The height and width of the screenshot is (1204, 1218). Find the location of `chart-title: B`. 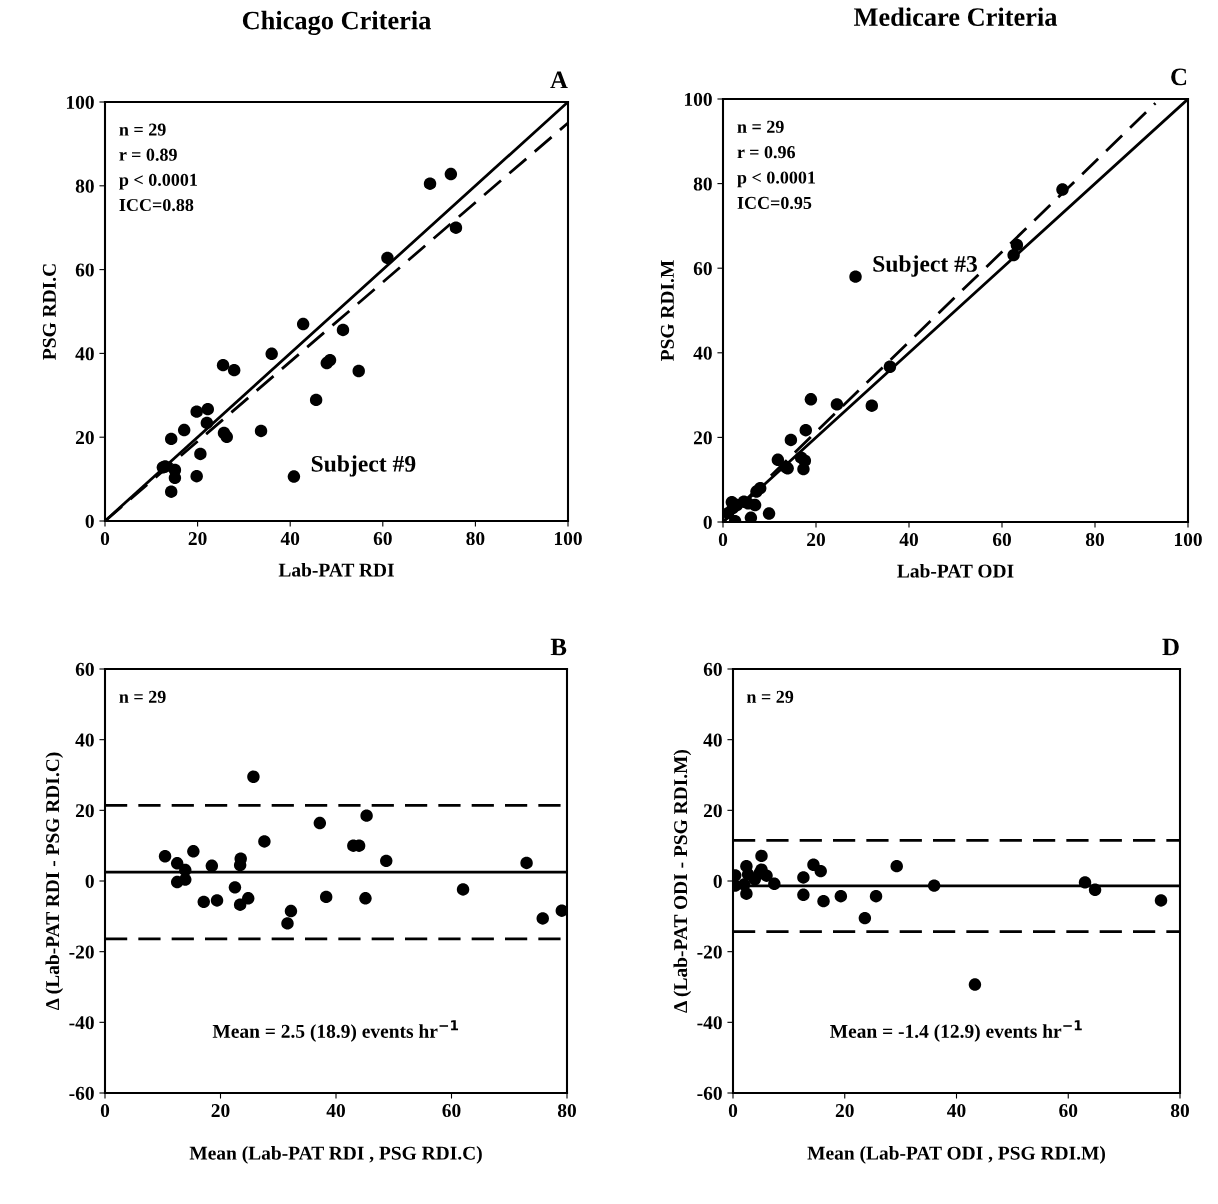

chart-title: B is located at coordinates (558, 647).